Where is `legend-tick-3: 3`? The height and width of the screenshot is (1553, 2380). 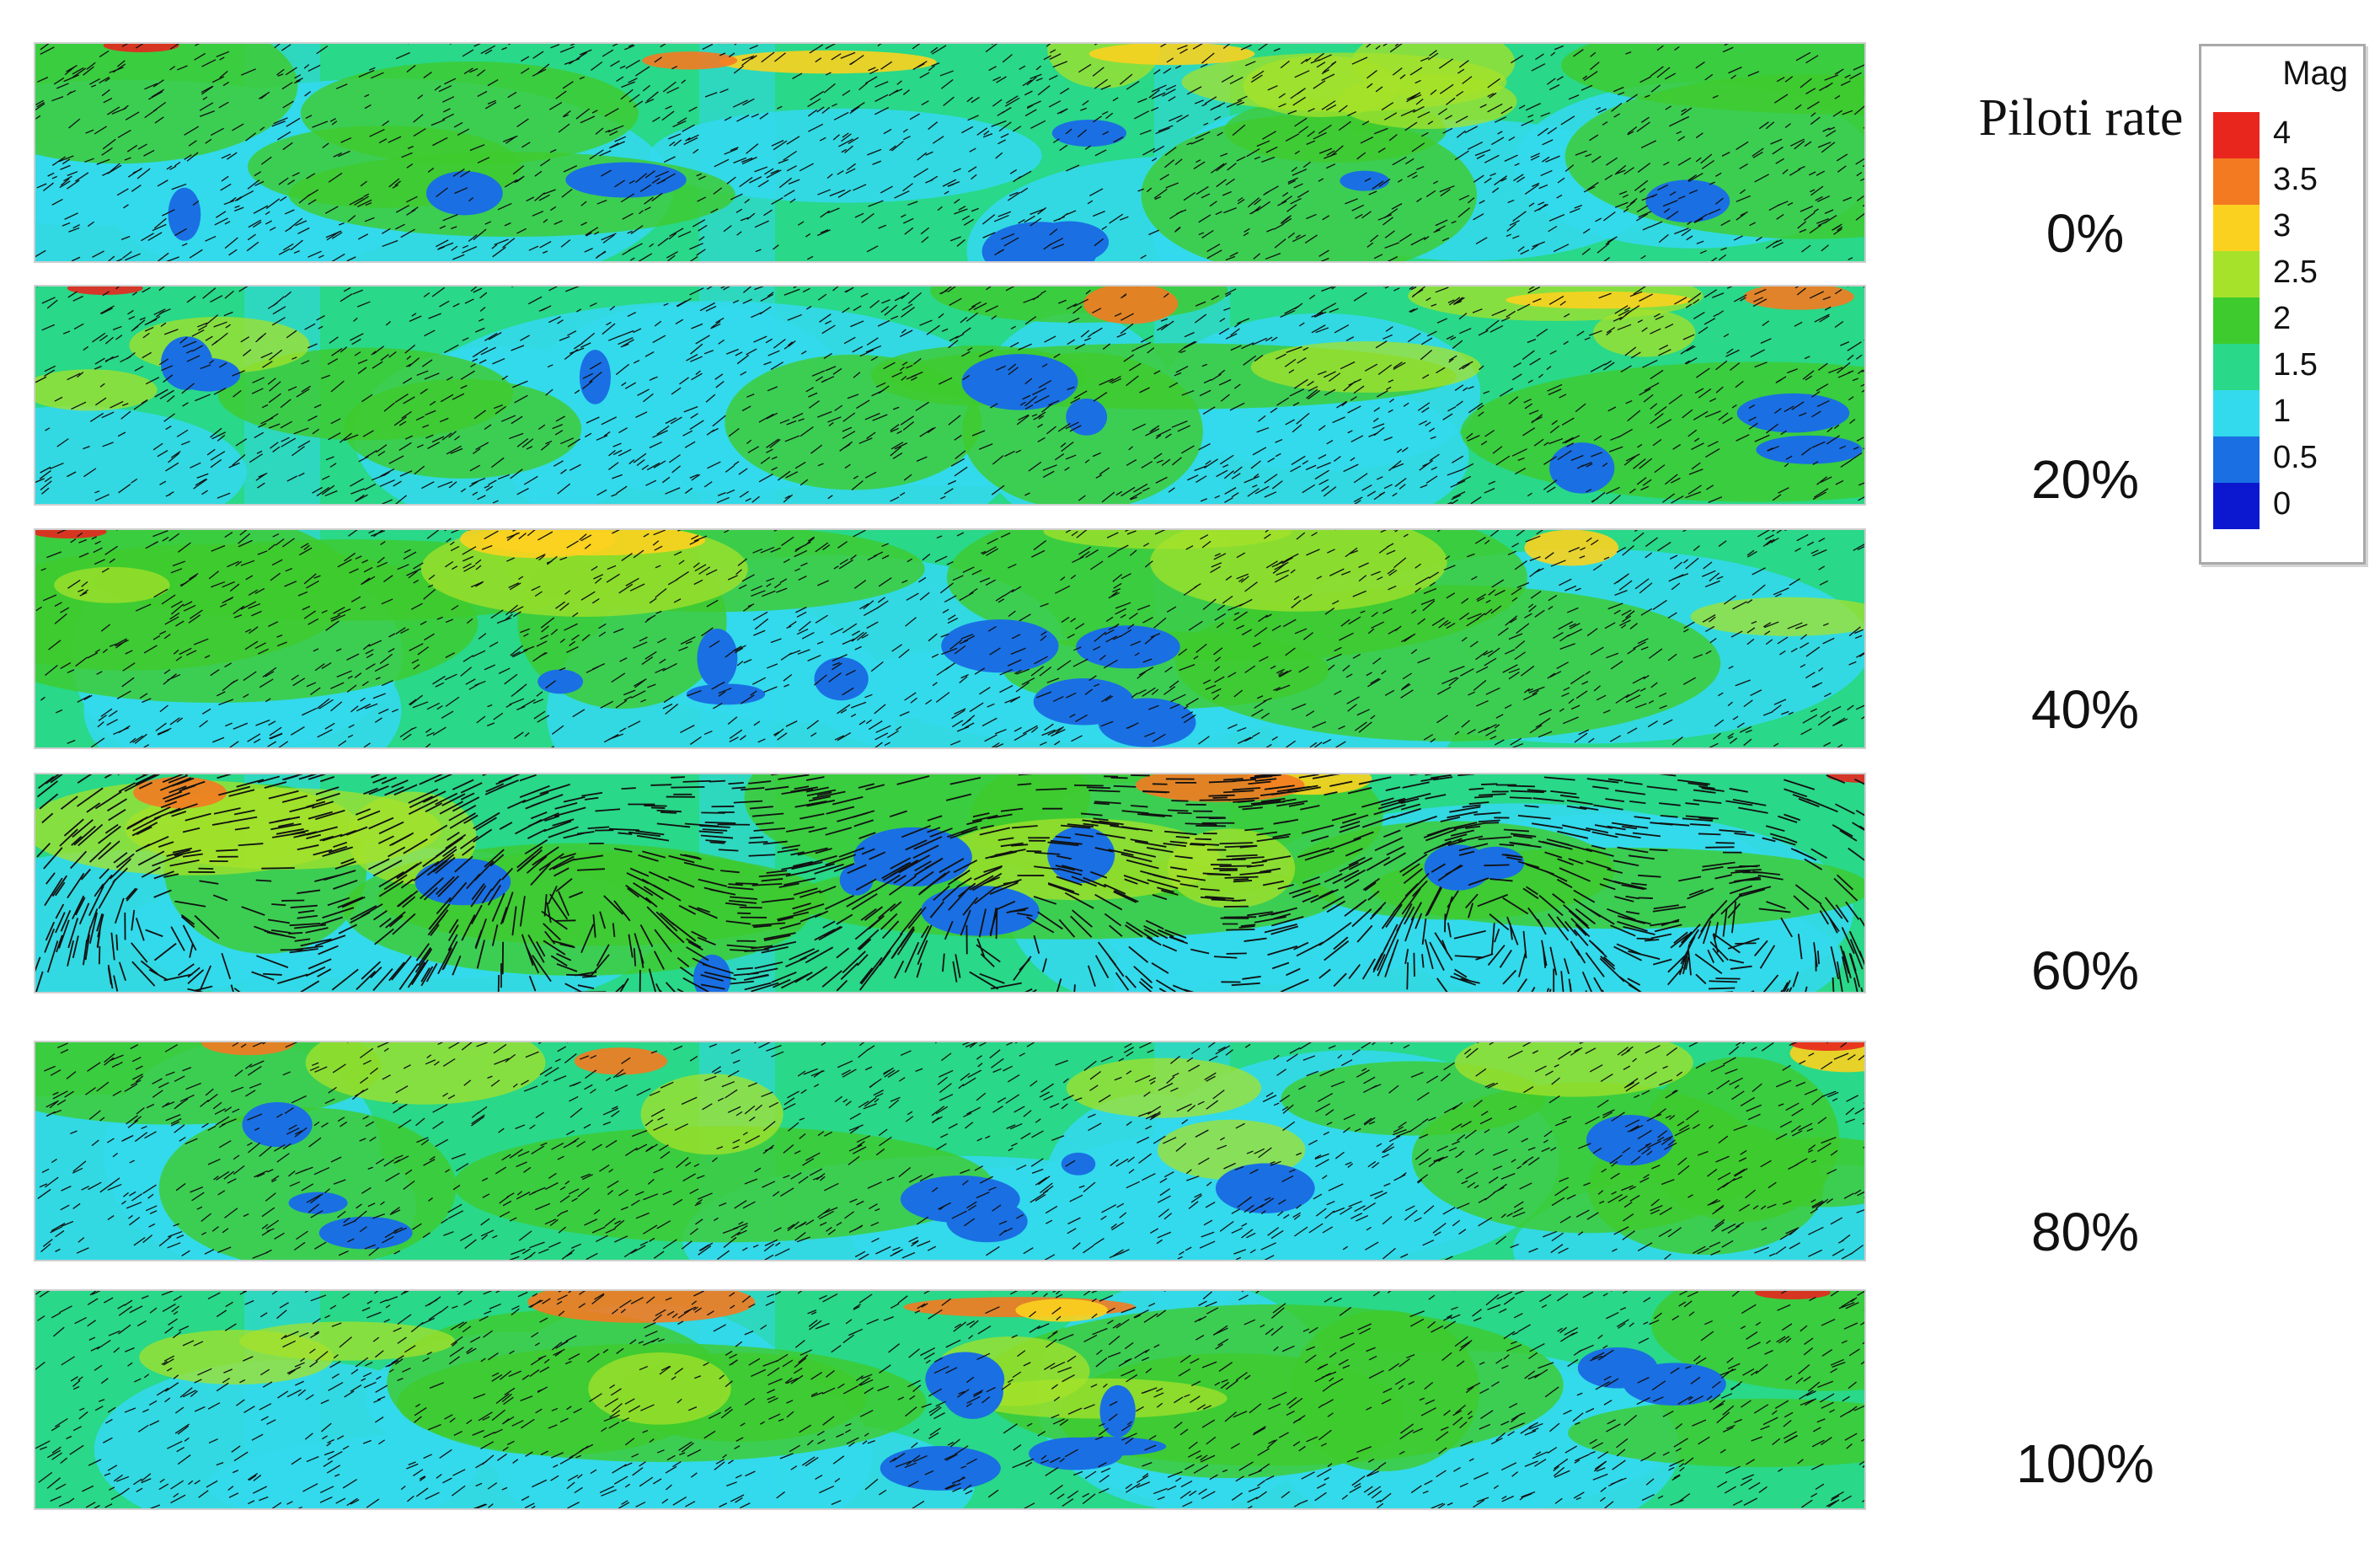 legend-tick-3: 3 is located at coordinates (2282, 226).